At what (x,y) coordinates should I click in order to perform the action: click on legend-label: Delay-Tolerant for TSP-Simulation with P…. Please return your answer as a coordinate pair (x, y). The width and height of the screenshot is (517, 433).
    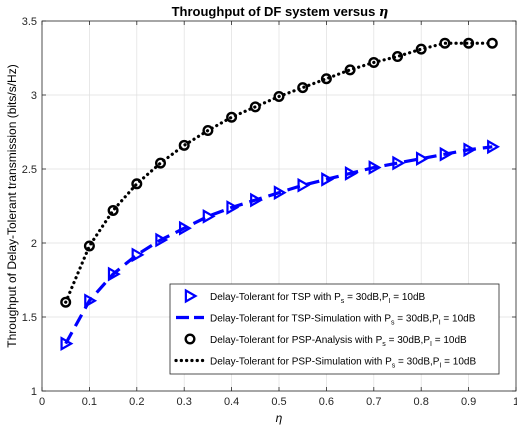
    Looking at the image, I should click on (343, 320).